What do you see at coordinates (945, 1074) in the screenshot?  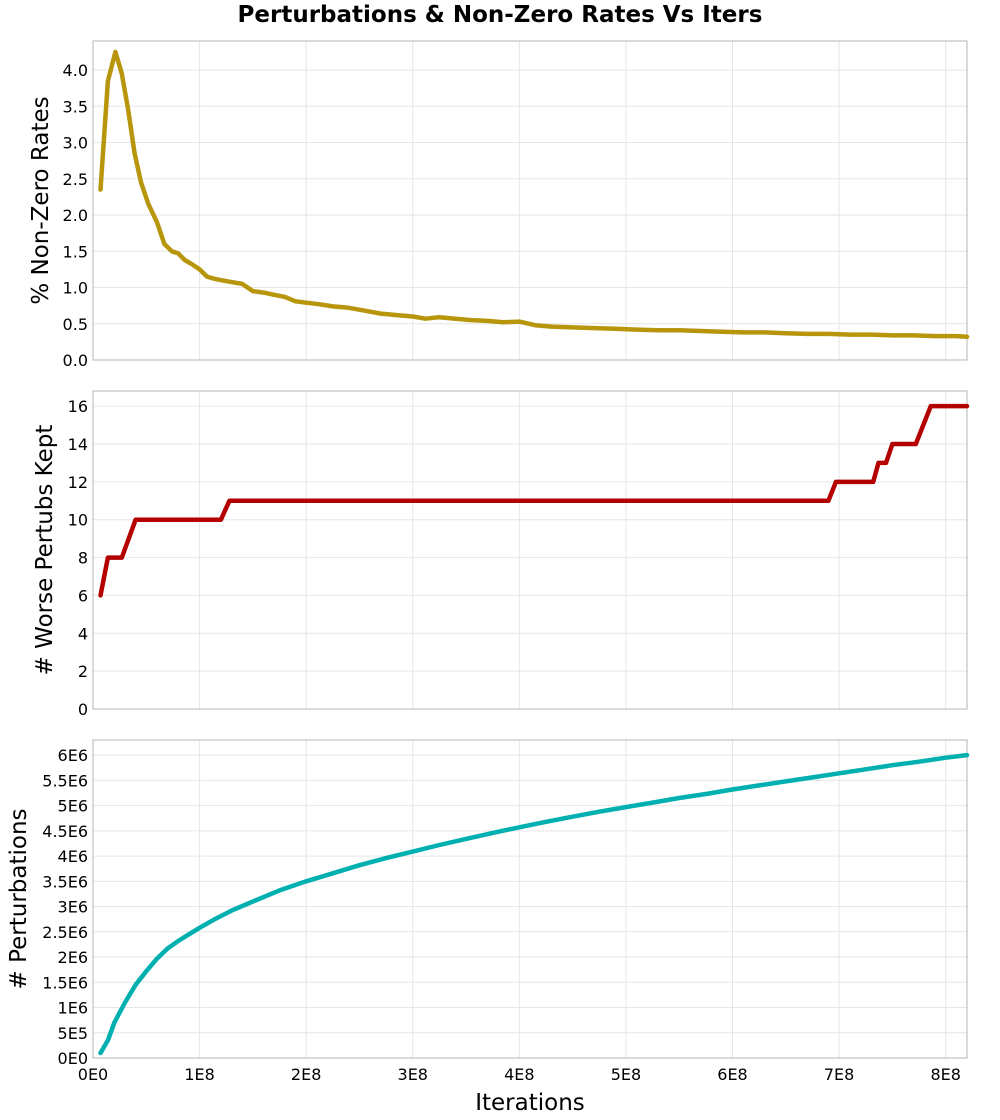 I see `x-tick-label: 8E8` at bounding box center [945, 1074].